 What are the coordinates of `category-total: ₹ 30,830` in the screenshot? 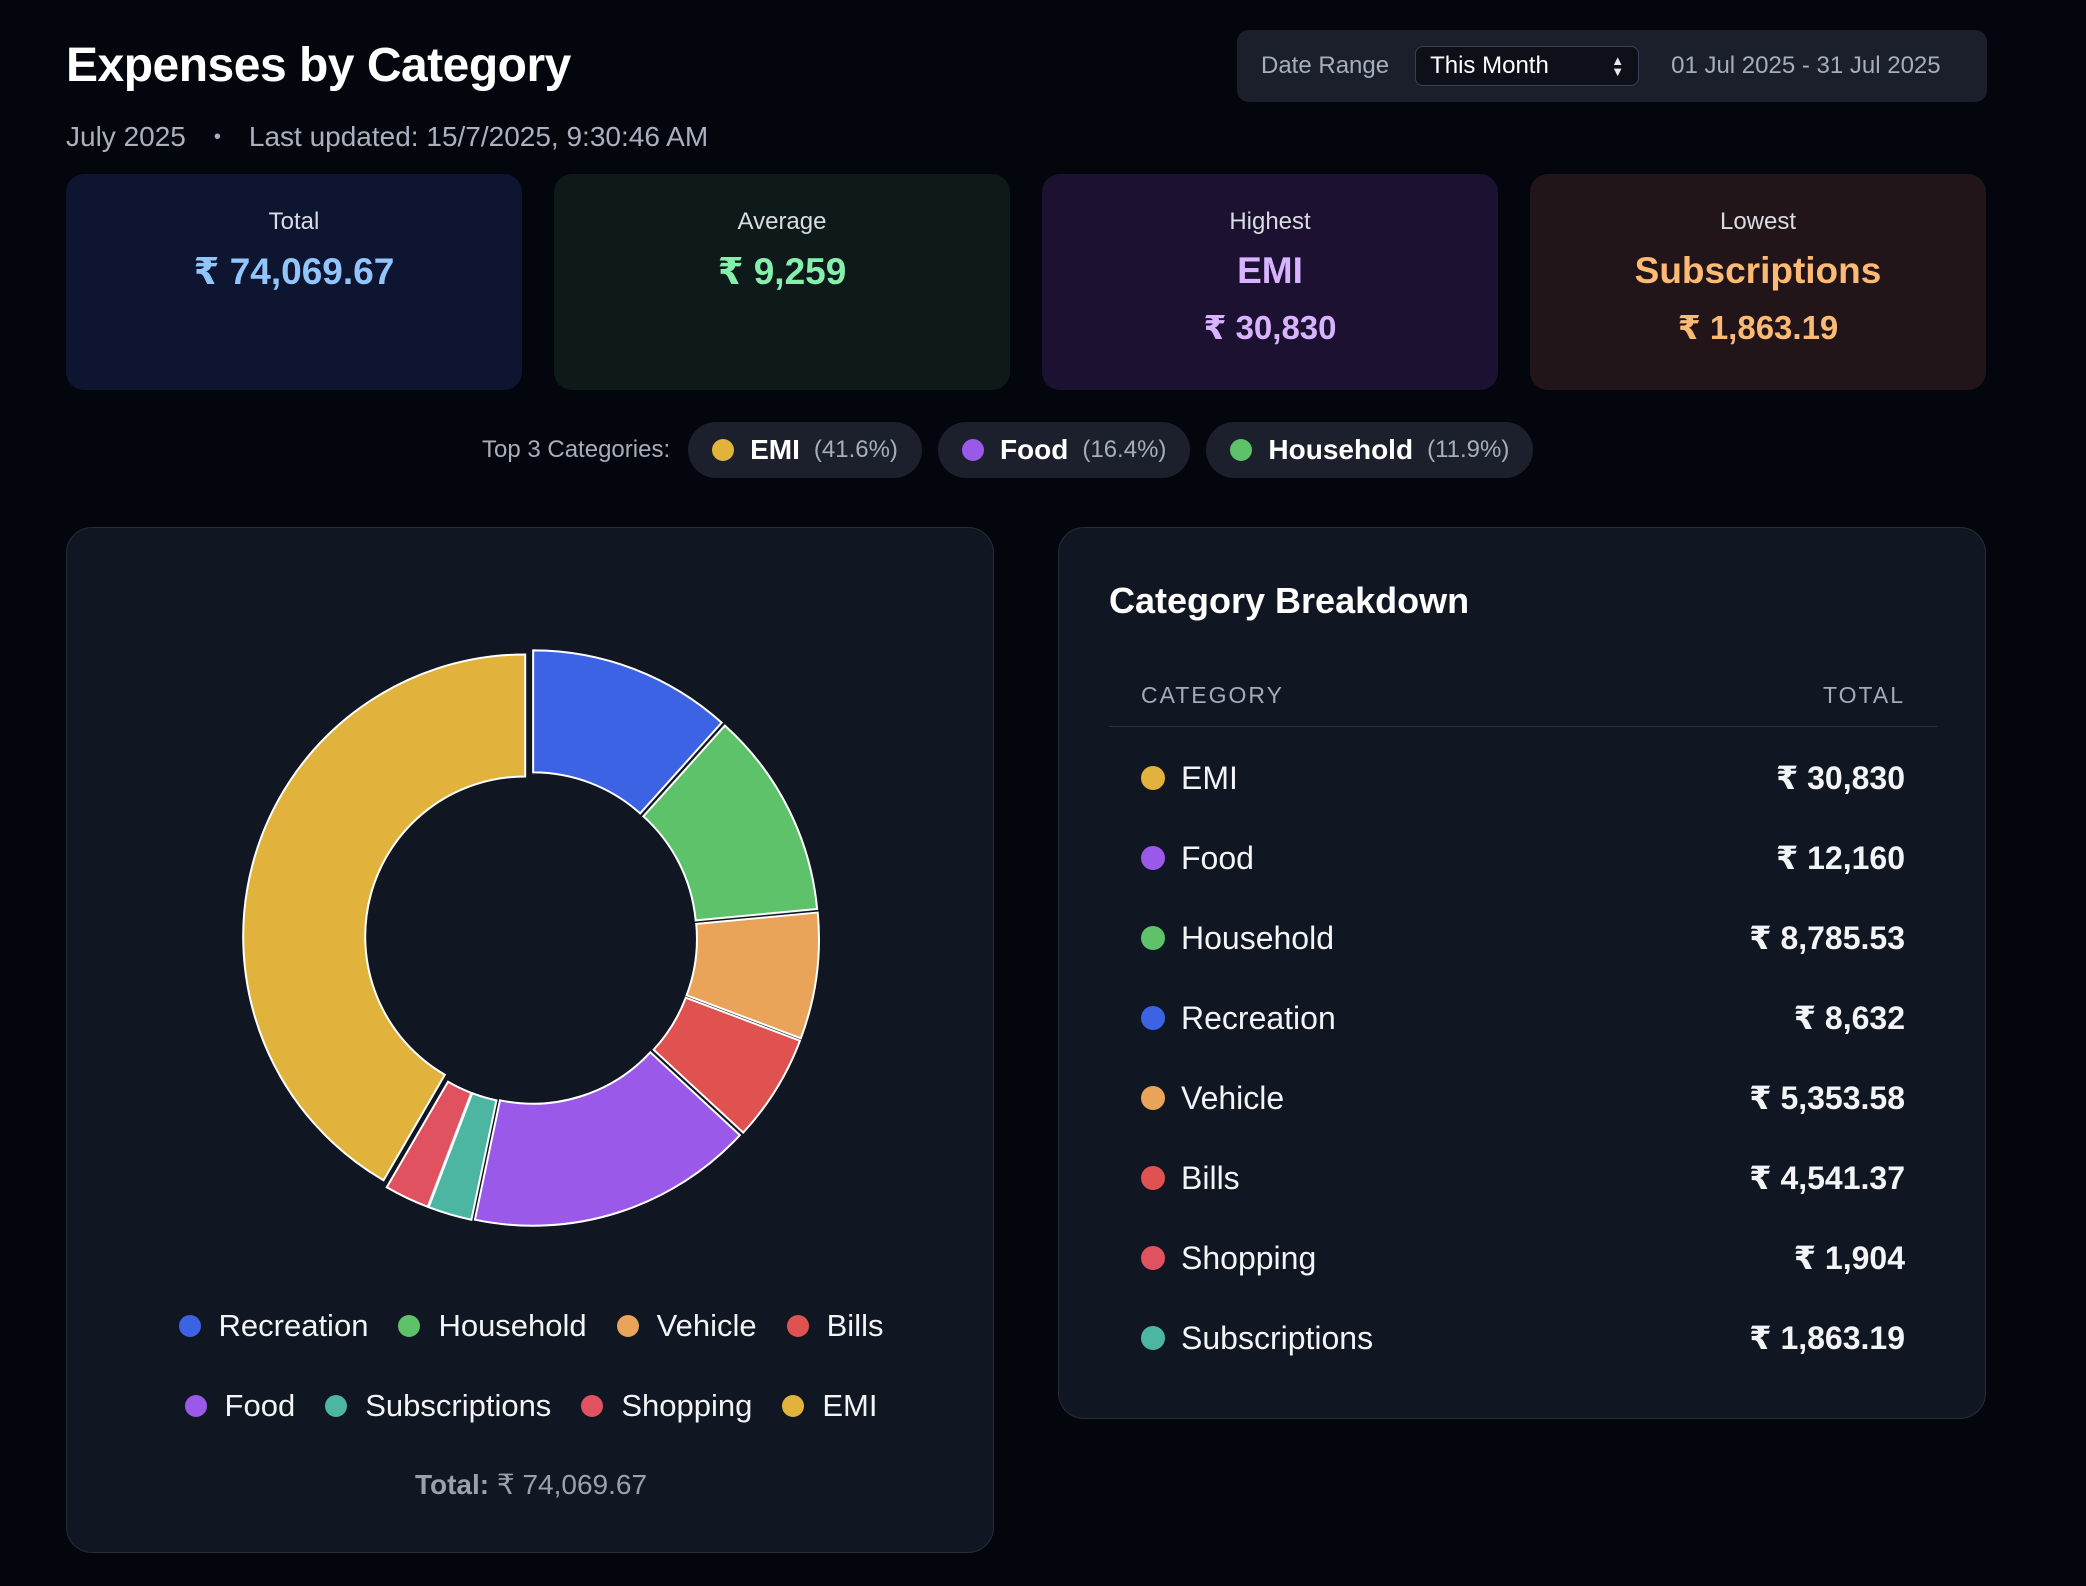 It's located at (1840, 778).